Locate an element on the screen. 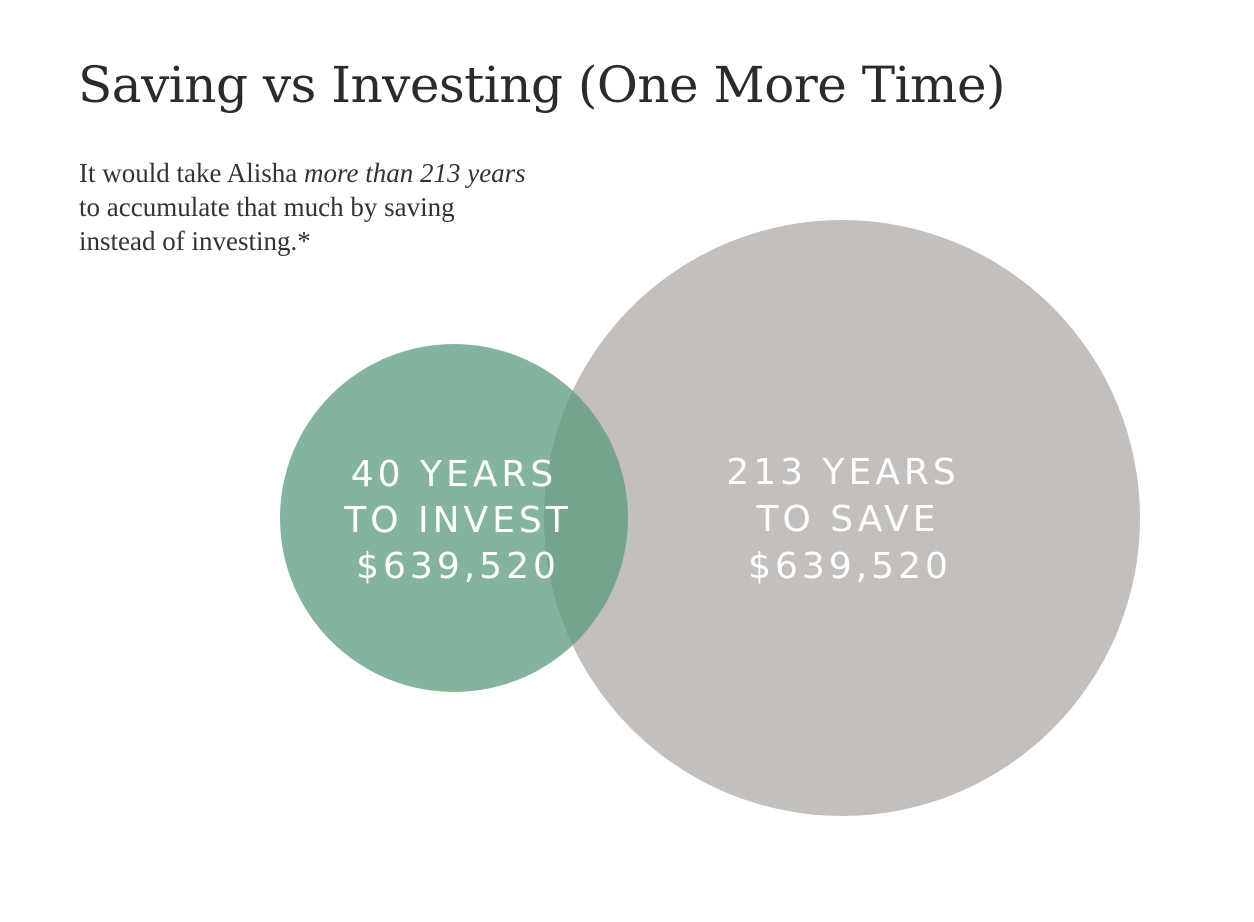 The width and height of the screenshot is (1254, 922). title: Saving vs Investing (One More Time) is located at coordinates (542, 85).